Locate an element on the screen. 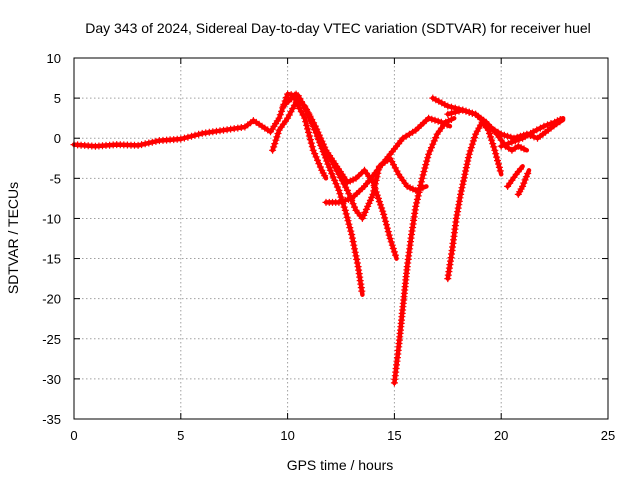 This screenshot has width=640, height=480. y-tick-label: -10 is located at coordinates (51, 218).